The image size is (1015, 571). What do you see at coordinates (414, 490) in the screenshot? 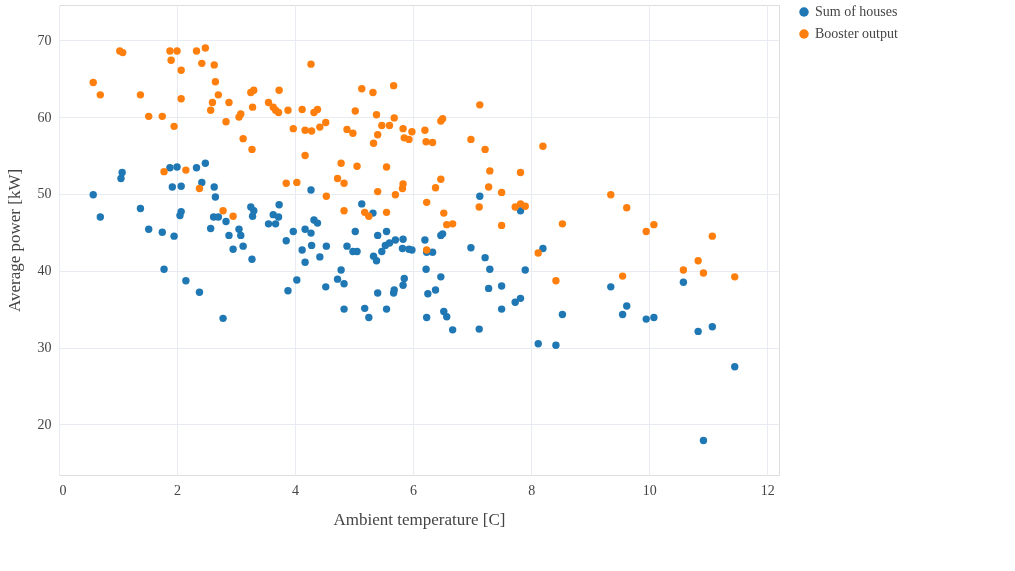
I see `x-tick-label: 6` at bounding box center [414, 490].